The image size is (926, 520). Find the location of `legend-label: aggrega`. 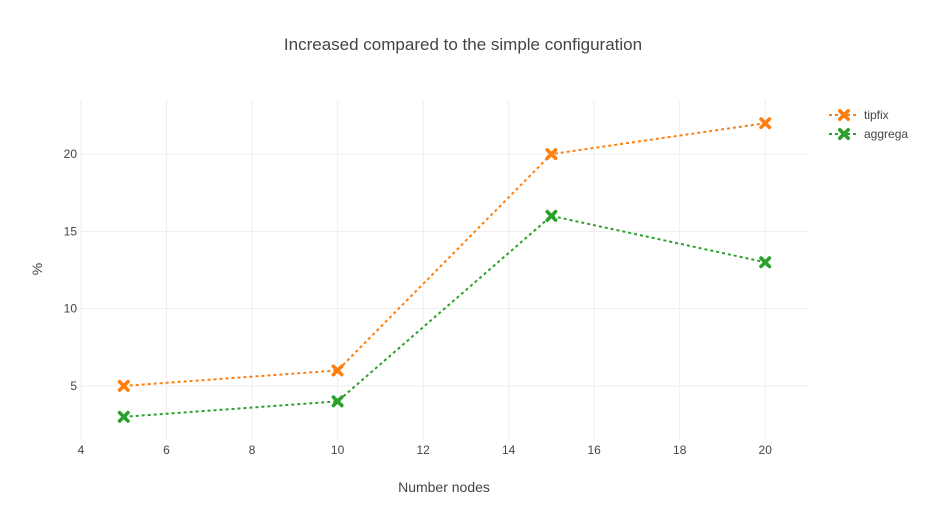

legend-label: aggrega is located at coordinates (886, 134).